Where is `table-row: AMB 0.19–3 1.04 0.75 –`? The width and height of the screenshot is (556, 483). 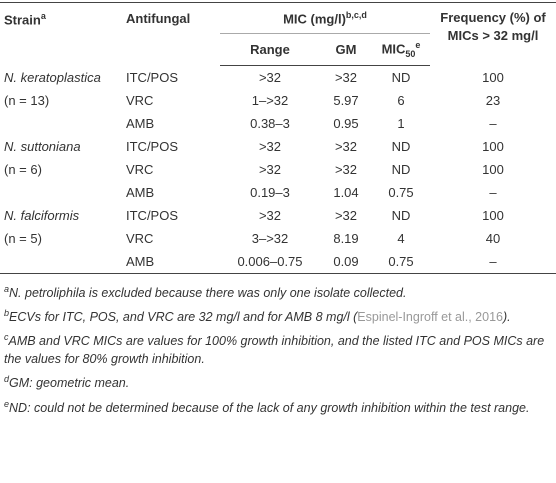 table-row: AMB 0.19–3 1.04 0.75 – is located at coordinates (278, 192).